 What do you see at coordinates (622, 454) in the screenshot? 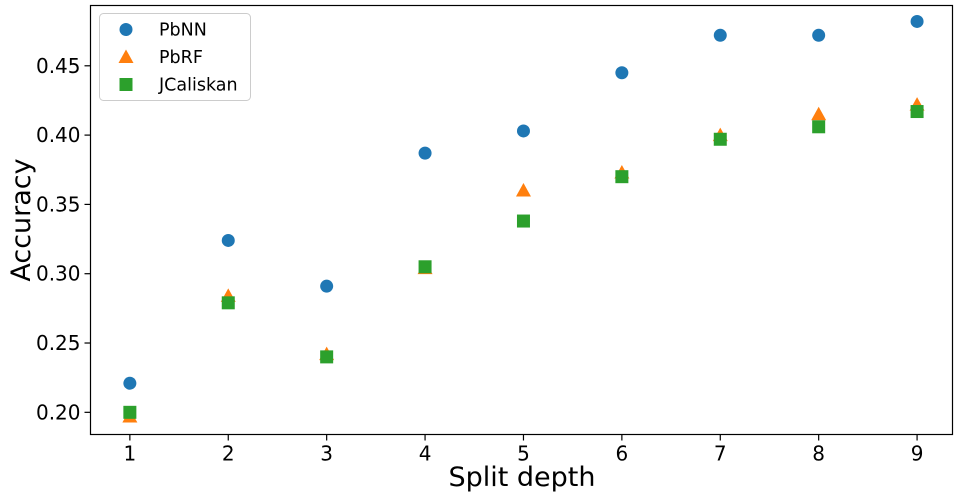
I see `x-tick-label: 6` at bounding box center [622, 454].